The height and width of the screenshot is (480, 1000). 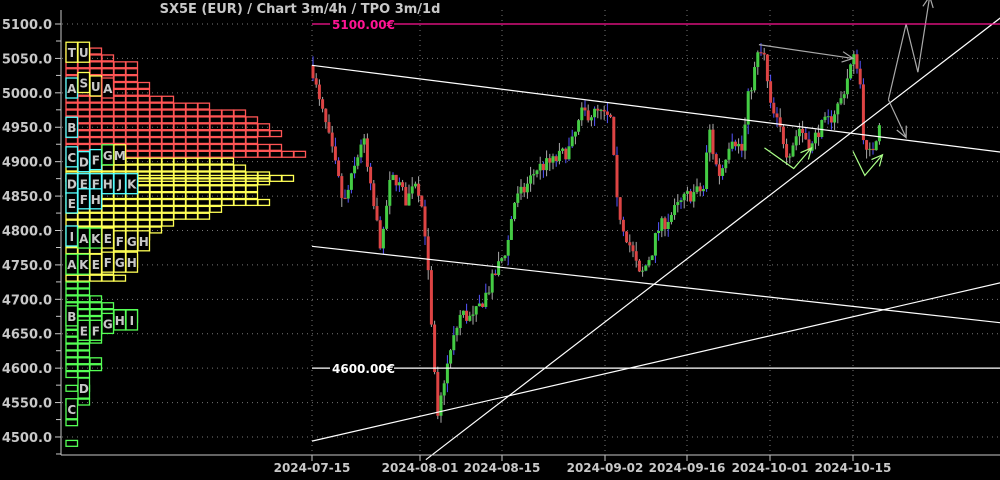 What do you see at coordinates (71, 410) in the screenshot?
I see `tpo-letter: C` at bounding box center [71, 410].